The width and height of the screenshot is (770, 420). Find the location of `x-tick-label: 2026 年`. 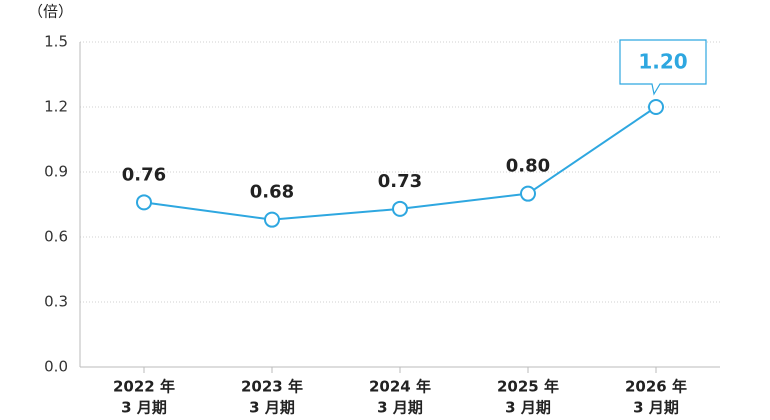

x-tick-label: 2026 年 is located at coordinates (656, 387).